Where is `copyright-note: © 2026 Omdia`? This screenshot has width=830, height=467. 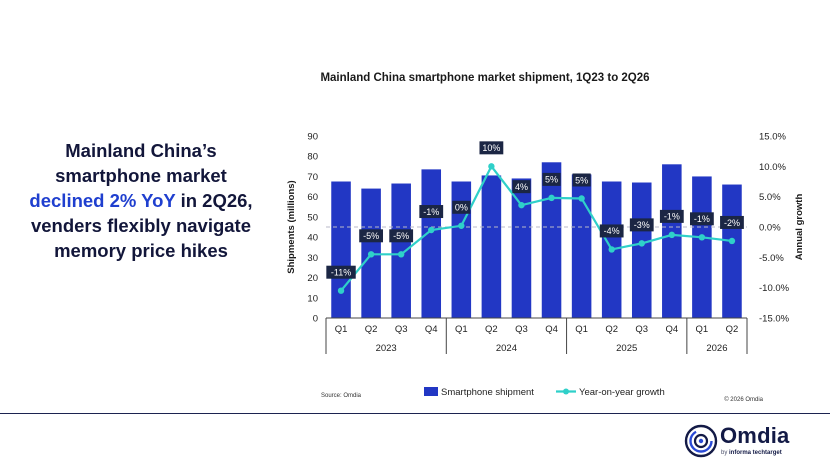
copyright-note: © 2026 Omdia is located at coordinates (743, 399).